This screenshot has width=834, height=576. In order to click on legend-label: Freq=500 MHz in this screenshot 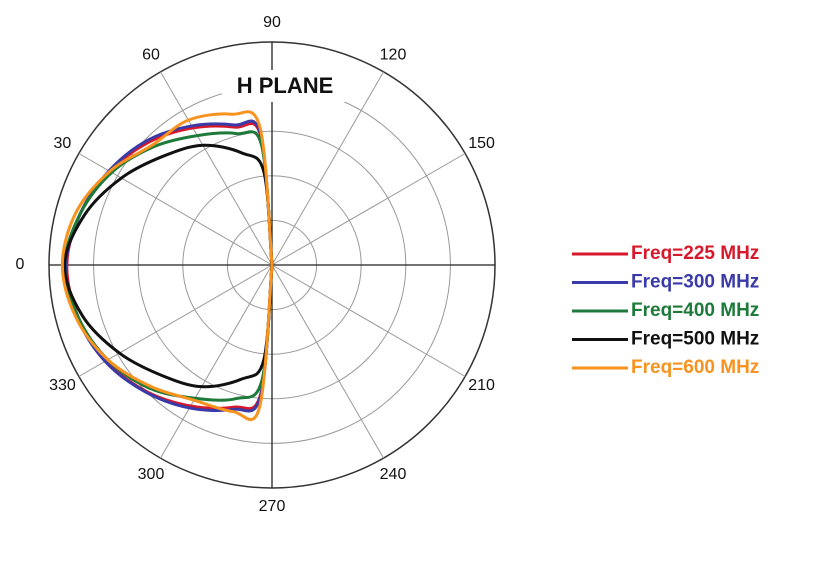, I will do `click(695, 339)`.